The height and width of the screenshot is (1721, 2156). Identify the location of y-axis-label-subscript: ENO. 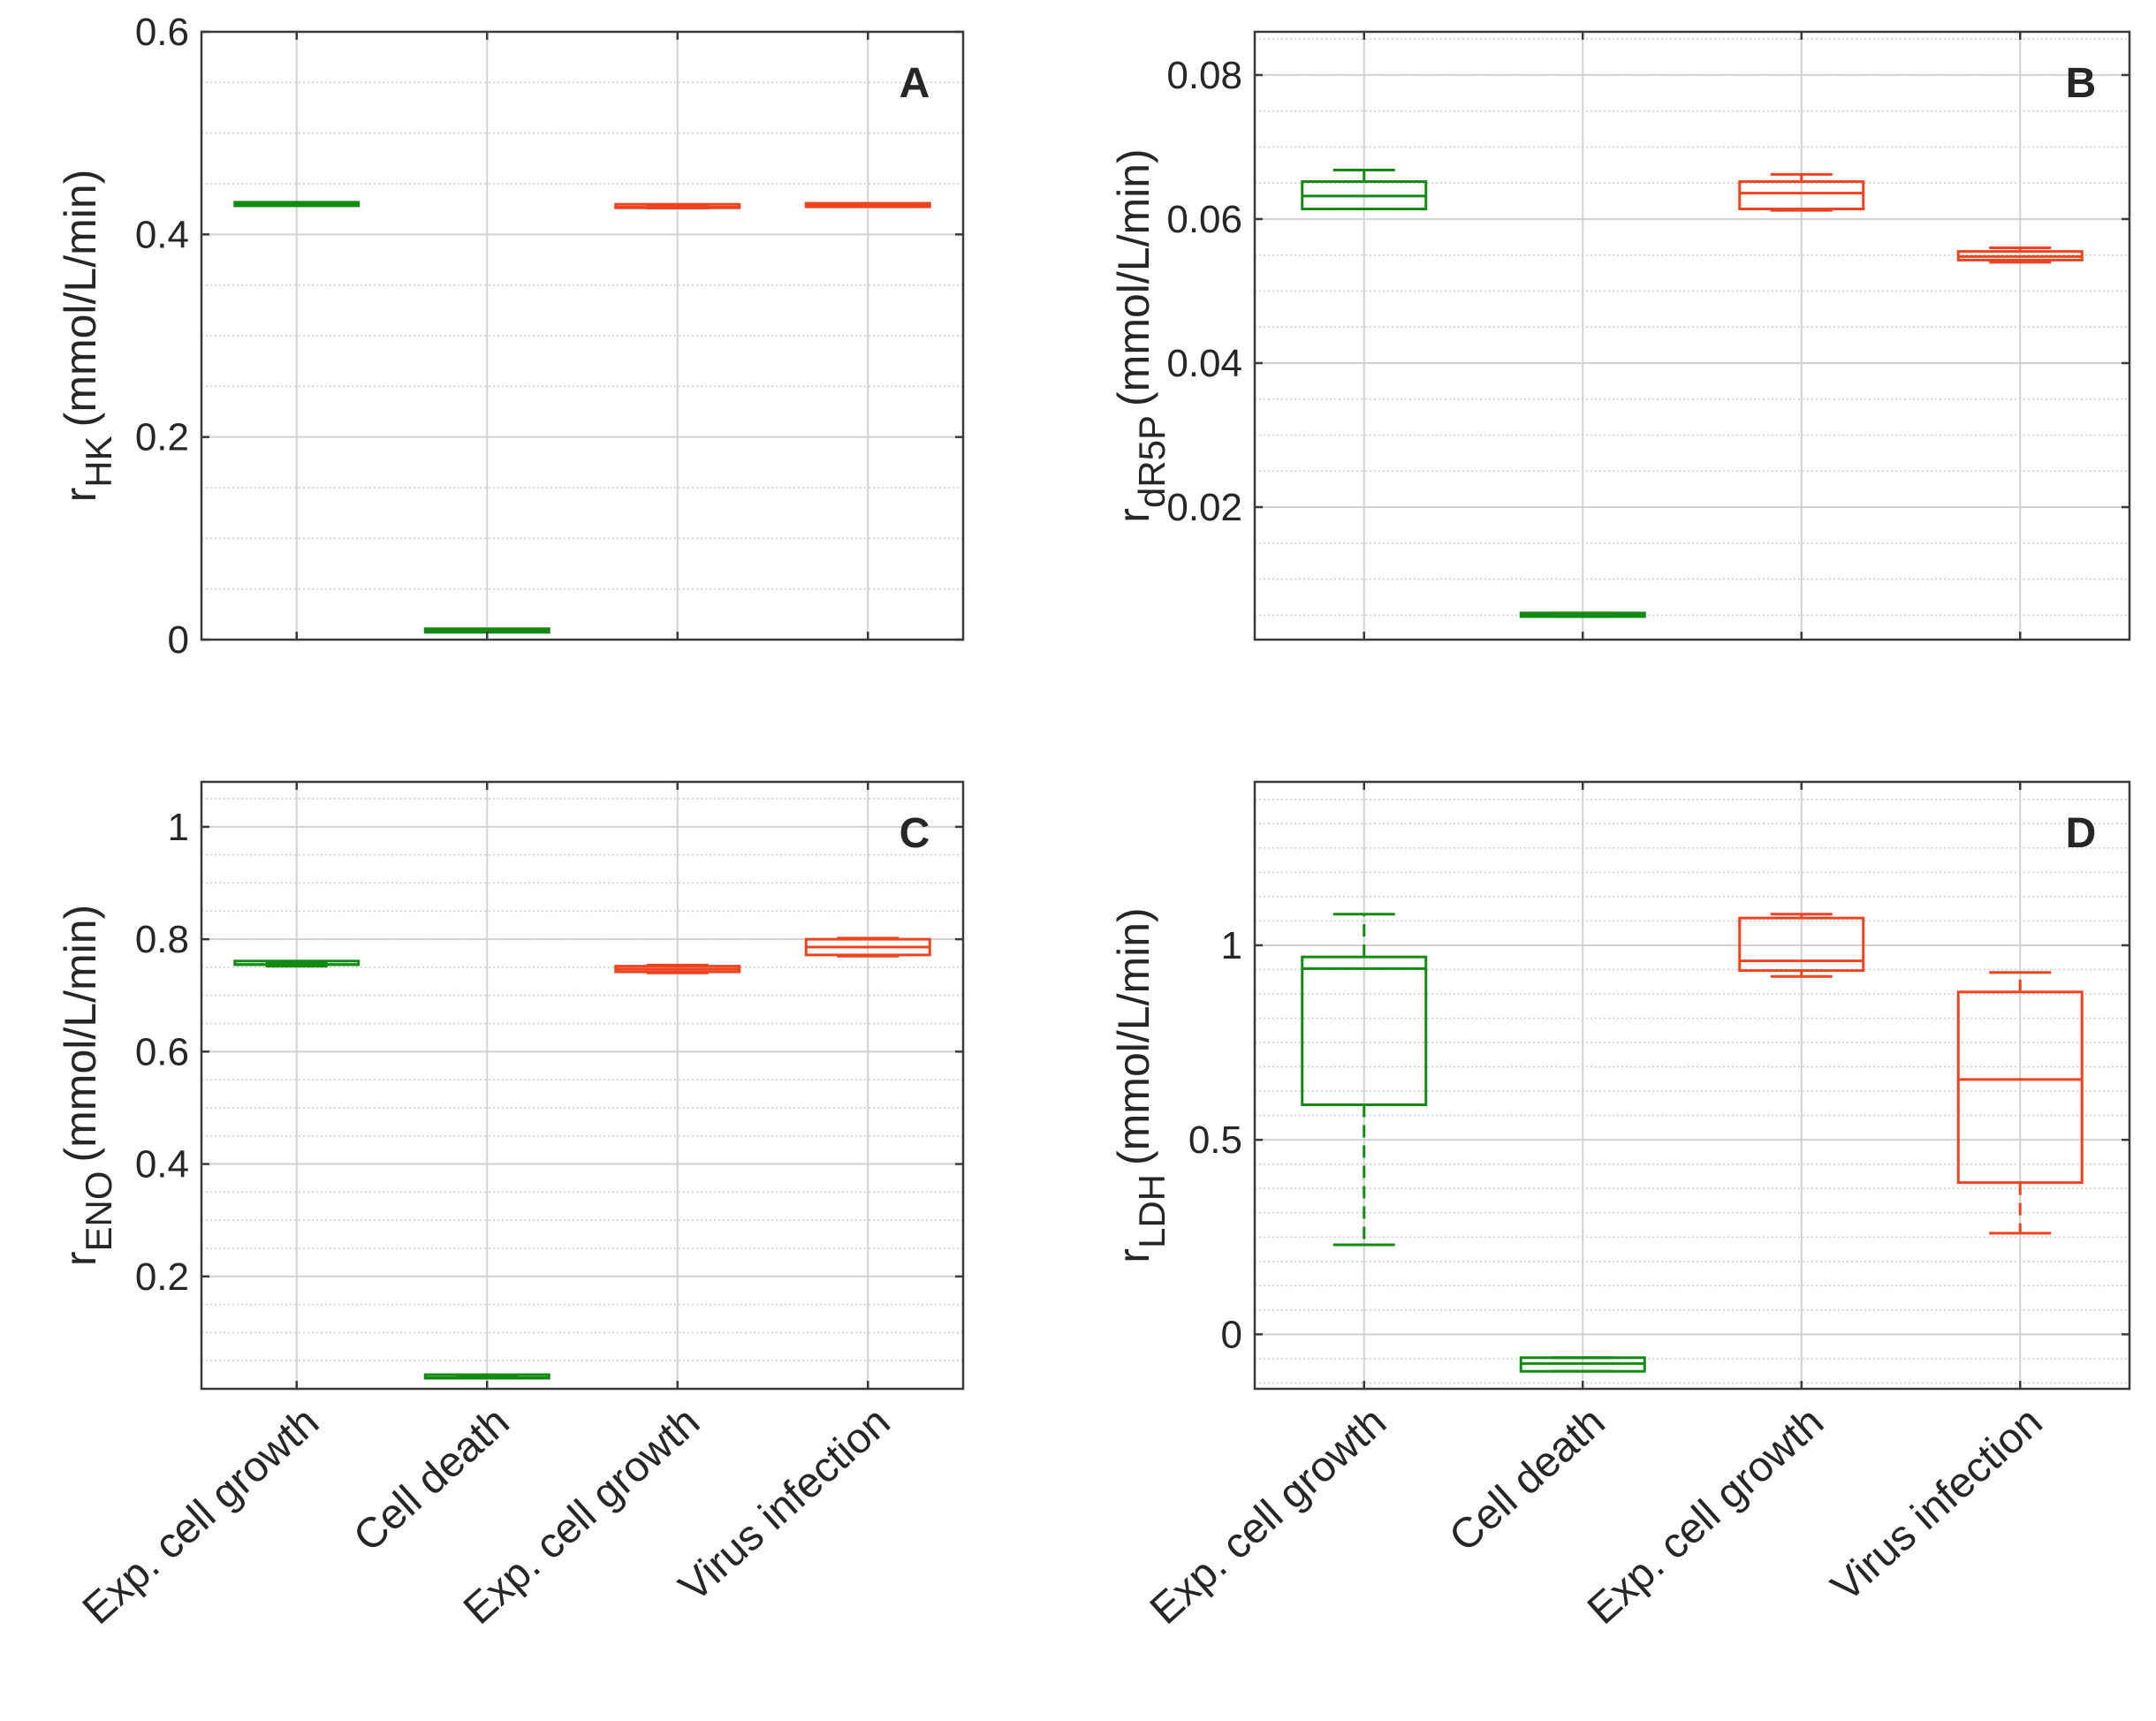
(98, 1212).